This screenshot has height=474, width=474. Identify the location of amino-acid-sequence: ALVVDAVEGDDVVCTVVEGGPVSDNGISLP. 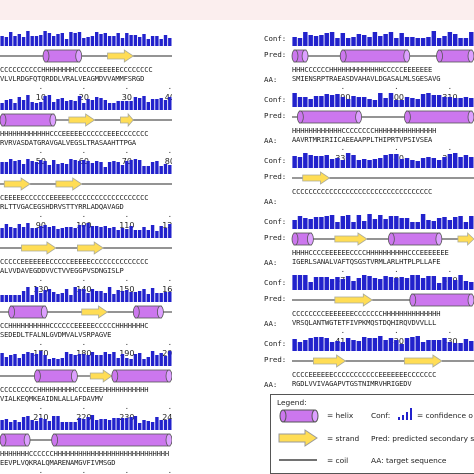
(62, 270).